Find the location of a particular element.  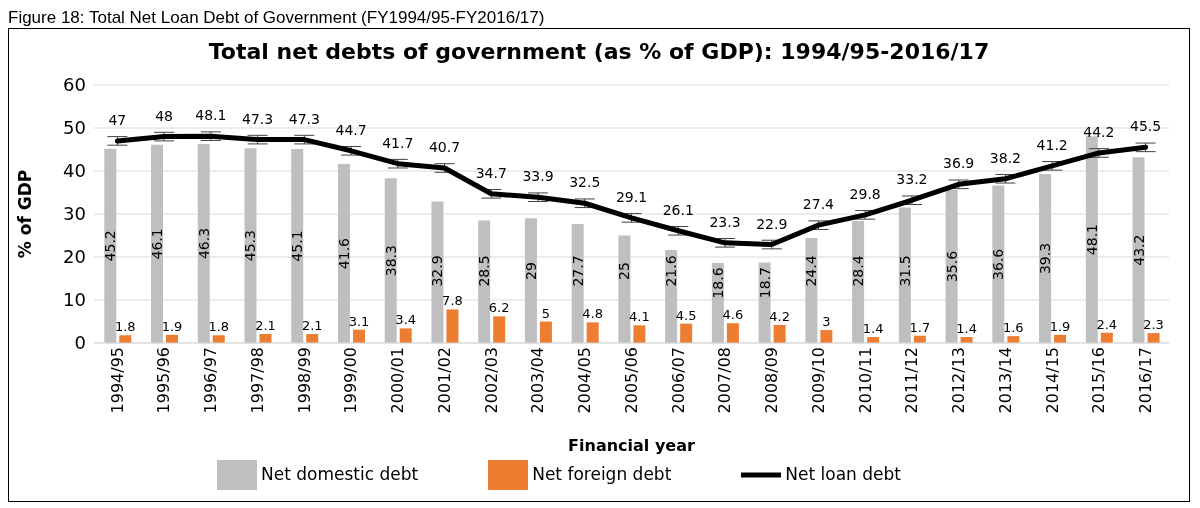

legend-label: Net foreign debt is located at coordinates (602, 474).